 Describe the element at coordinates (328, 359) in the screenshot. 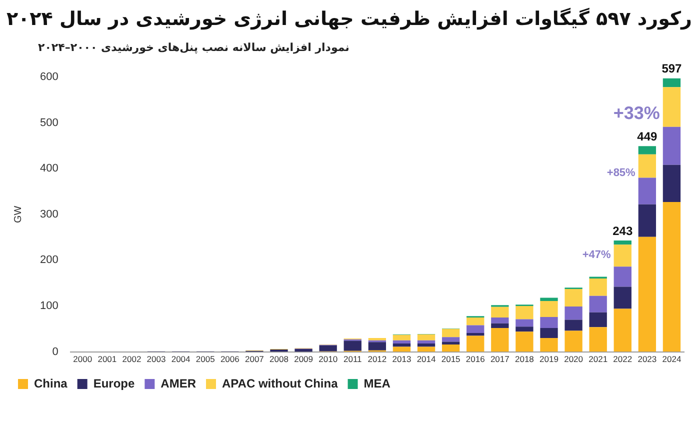

I see `x-tick-label: 2010` at that location.